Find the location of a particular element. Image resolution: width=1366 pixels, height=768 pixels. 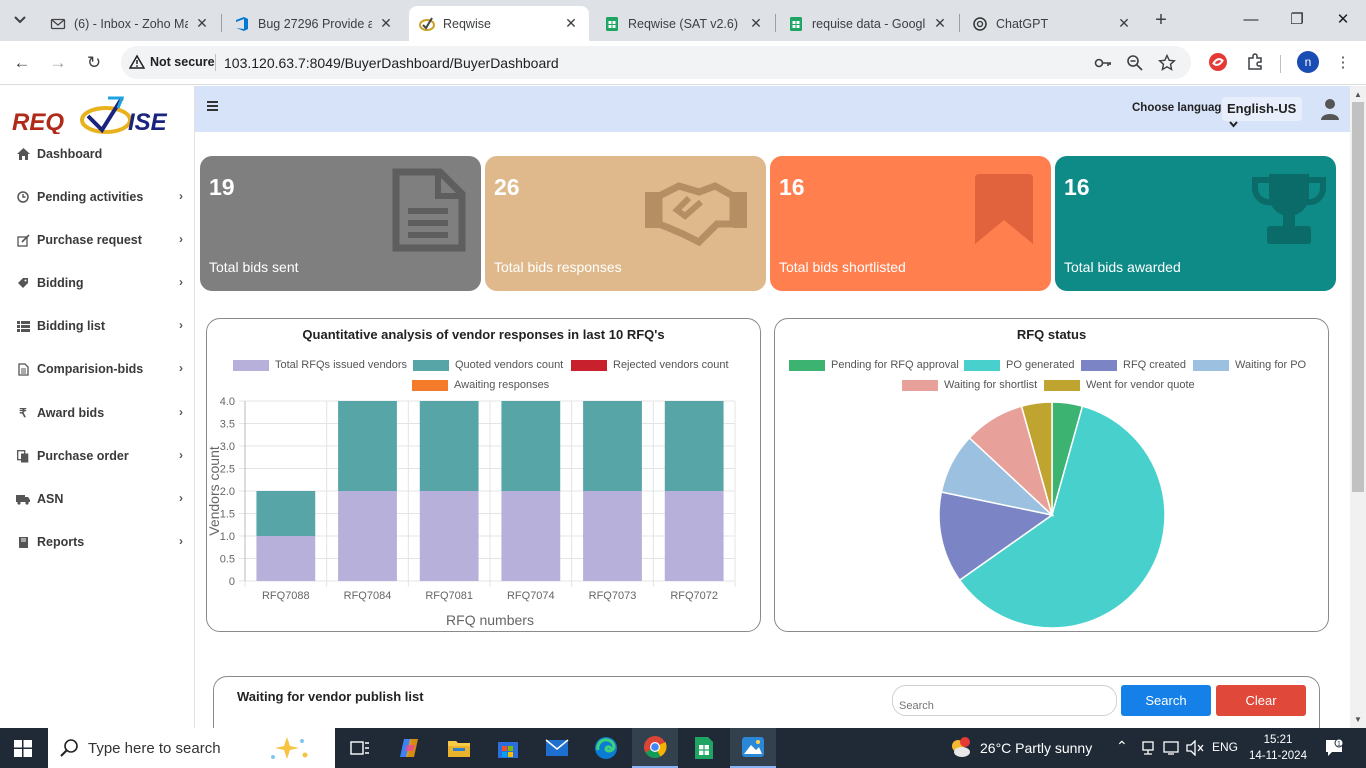

weather-icon is located at coordinates (960, 748).